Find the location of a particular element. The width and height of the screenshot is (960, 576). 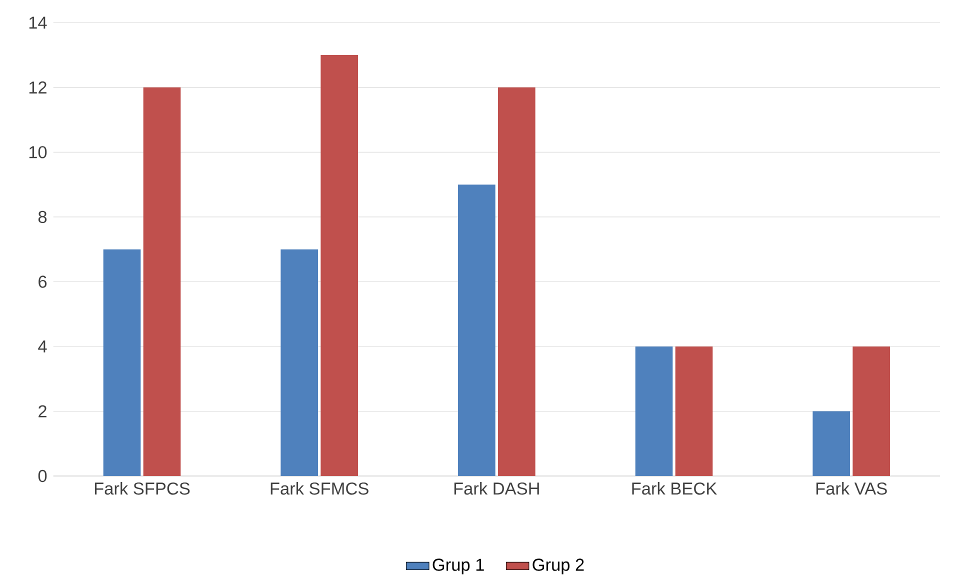

x-tick-label: Fark SFMCS is located at coordinates (319, 488).